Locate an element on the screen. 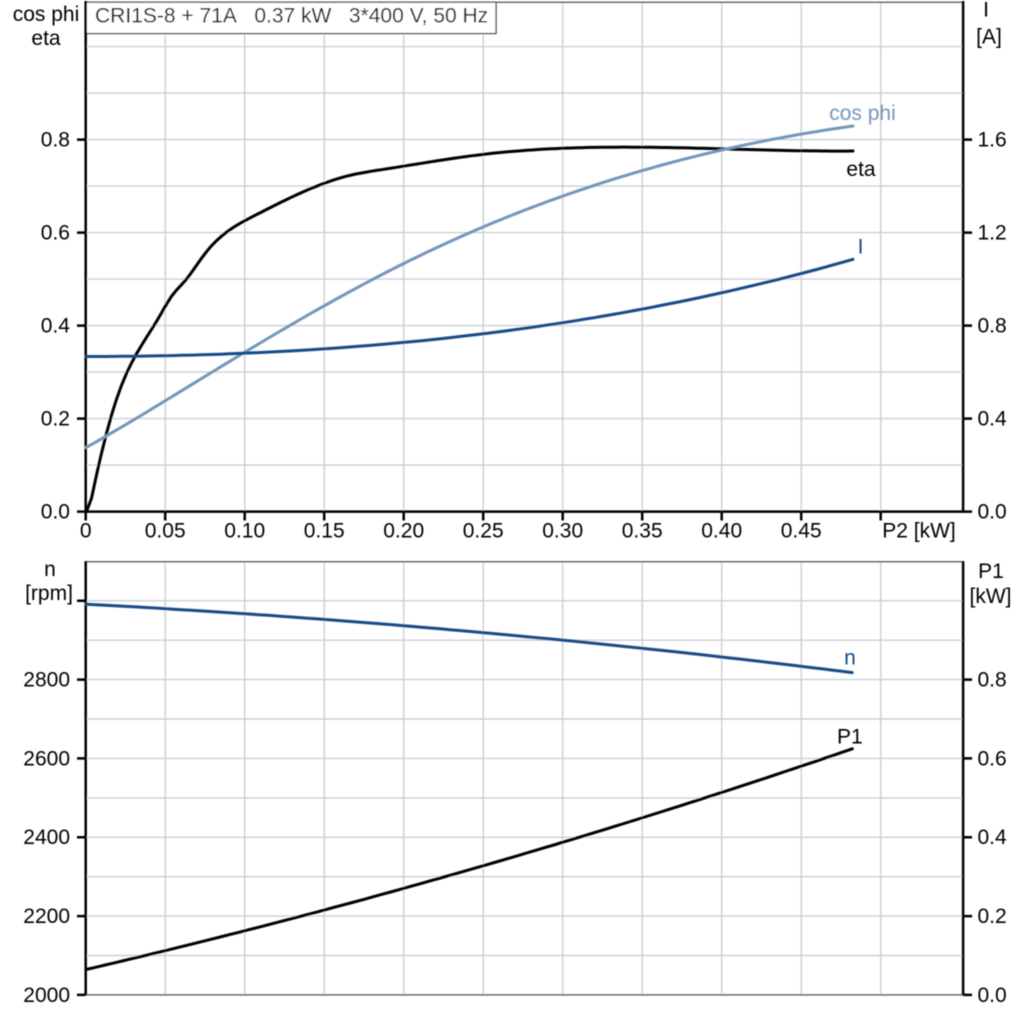  svg-text: [A] is located at coordinates (989, 37).